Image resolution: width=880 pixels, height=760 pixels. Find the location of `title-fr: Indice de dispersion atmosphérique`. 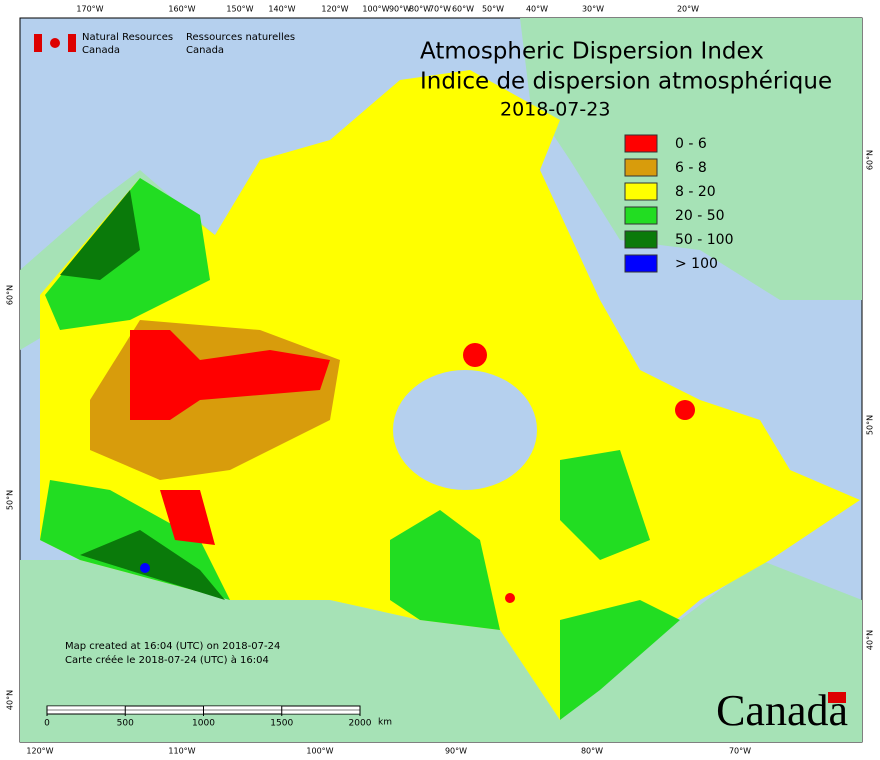

title-fr: Indice de dispersion atmosphérique is located at coordinates (626, 82).